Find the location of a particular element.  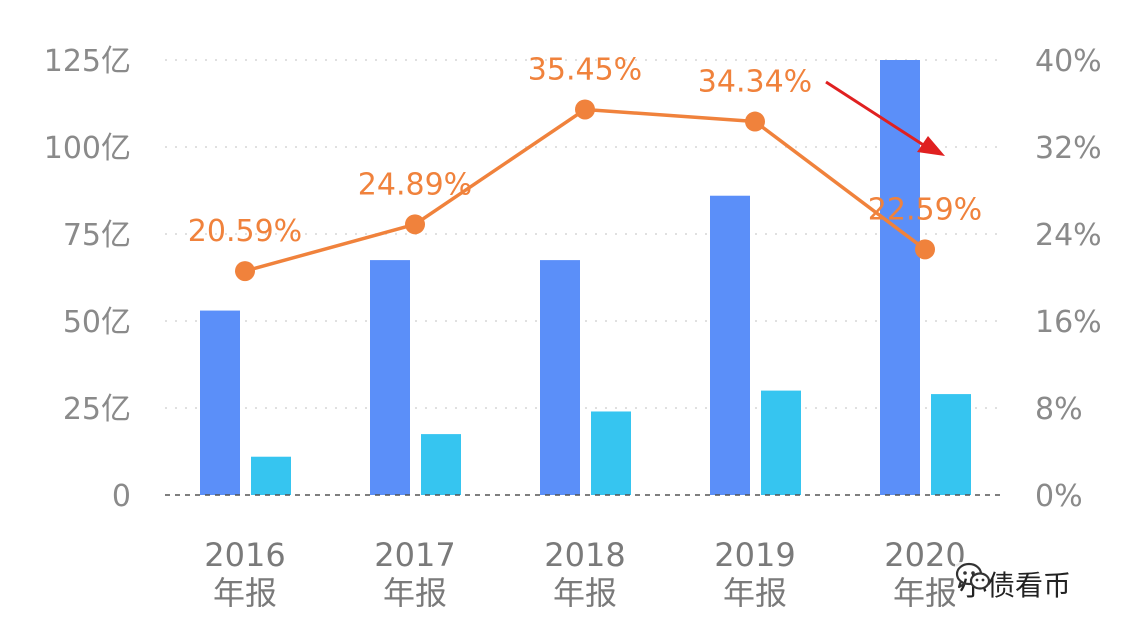

y-left-tick-label: 125亿 is located at coordinates (87, 61).